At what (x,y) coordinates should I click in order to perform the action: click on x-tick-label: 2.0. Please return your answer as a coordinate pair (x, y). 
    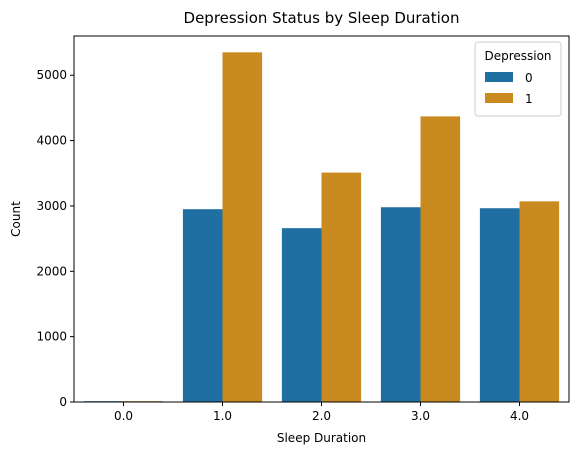
    Looking at the image, I should click on (321, 416).